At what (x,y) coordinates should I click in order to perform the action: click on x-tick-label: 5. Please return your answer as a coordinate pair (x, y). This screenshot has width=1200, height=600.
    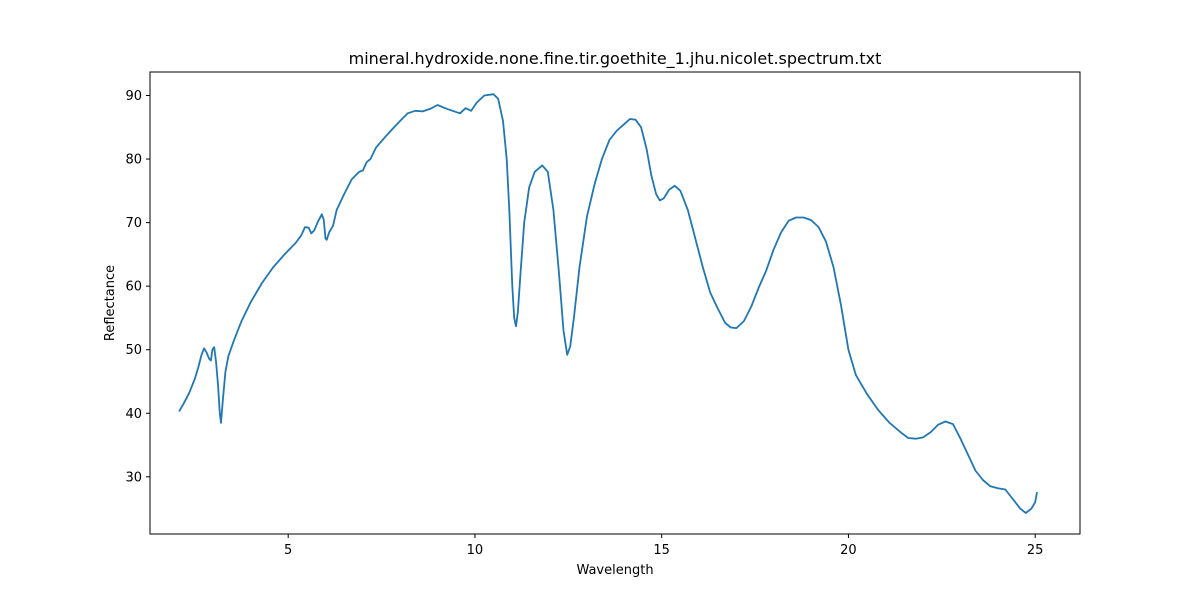
    Looking at the image, I should click on (288, 550).